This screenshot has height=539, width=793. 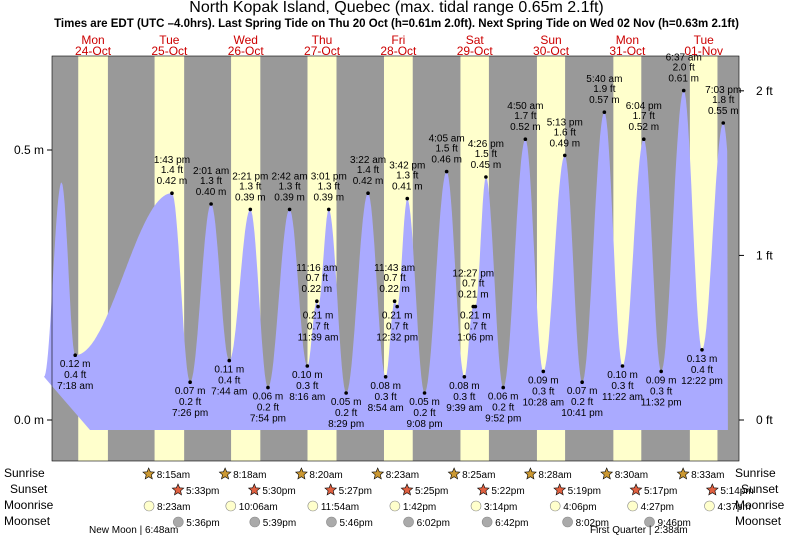 What do you see at coordinates (622, 375) in the screenshot?
I see `tide-metres-label: 0.10 m` at bounding box center [622, 375].